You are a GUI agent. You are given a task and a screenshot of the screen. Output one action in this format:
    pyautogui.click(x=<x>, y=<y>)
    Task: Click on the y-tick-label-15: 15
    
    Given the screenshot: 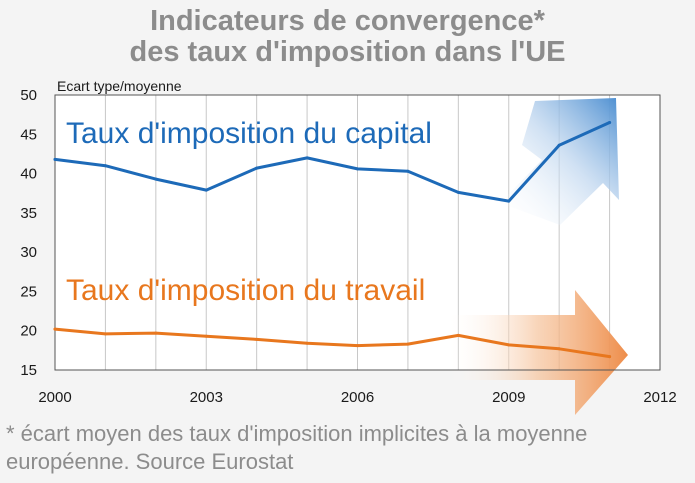 What is the action you would take?
    pyautogui.click(x=28, y=370)
    